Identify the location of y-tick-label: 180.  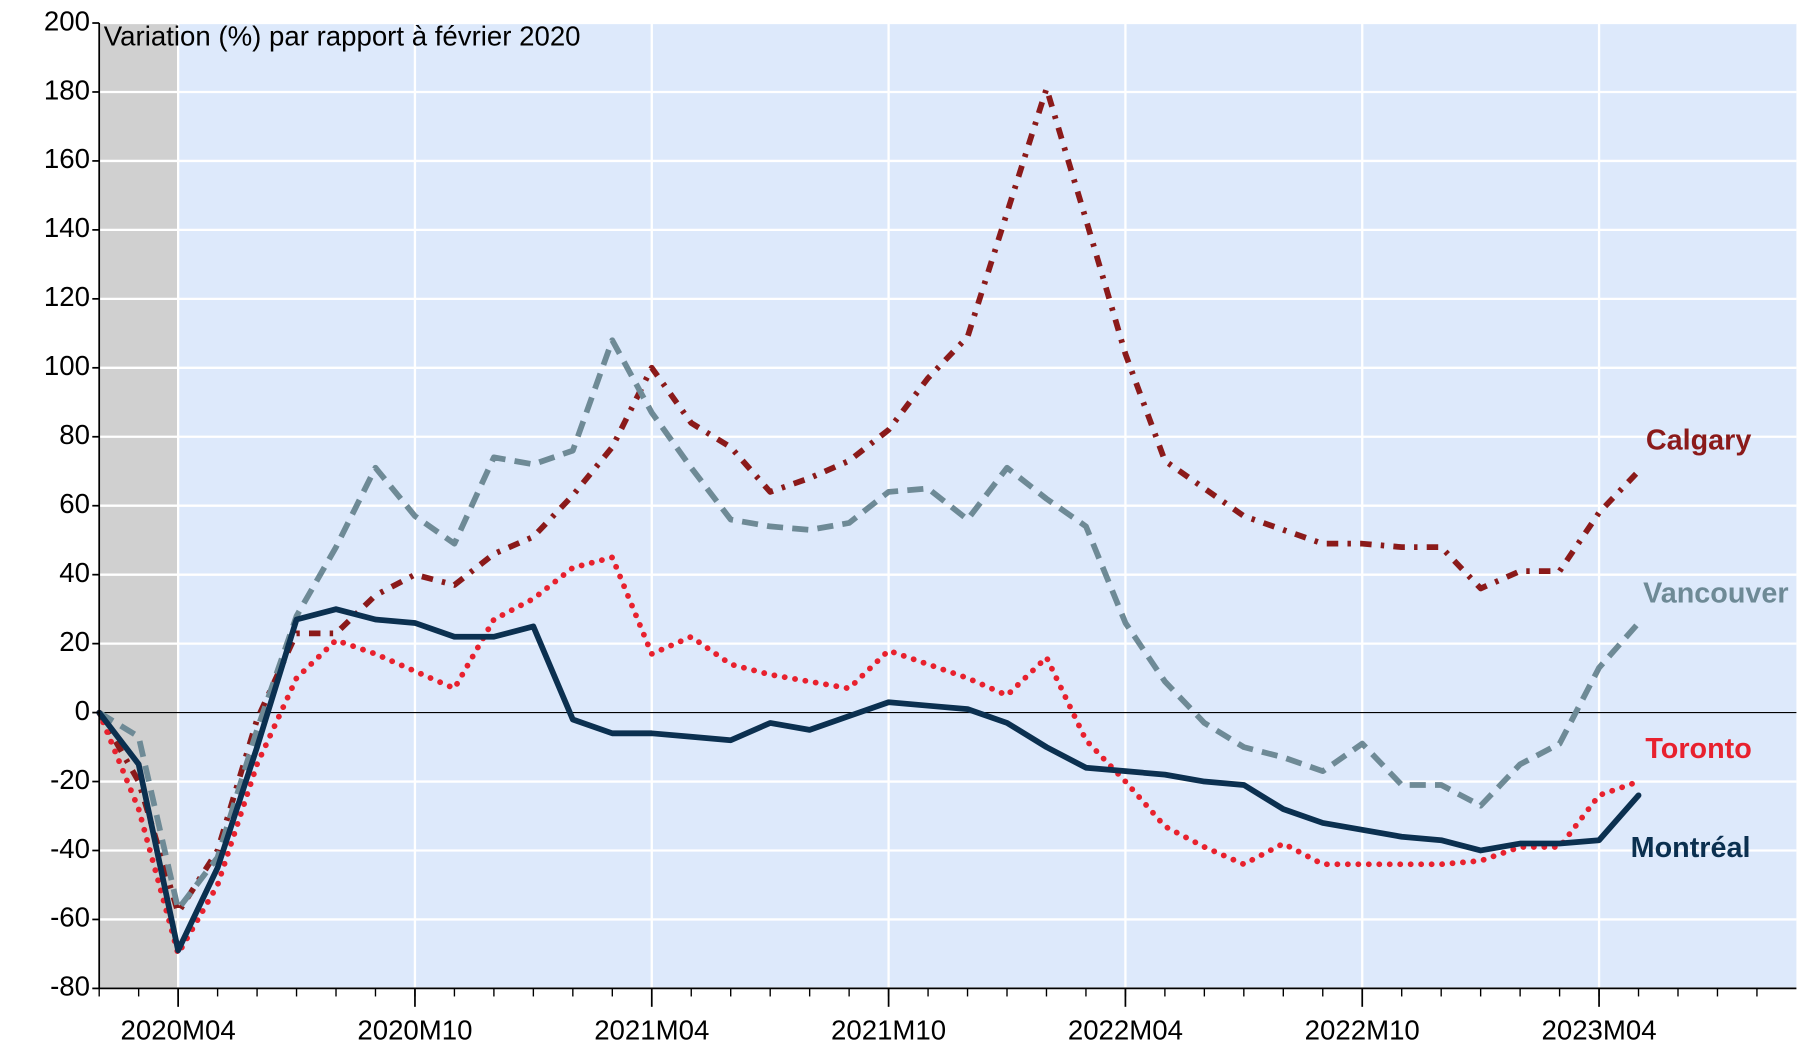
(67, 89).